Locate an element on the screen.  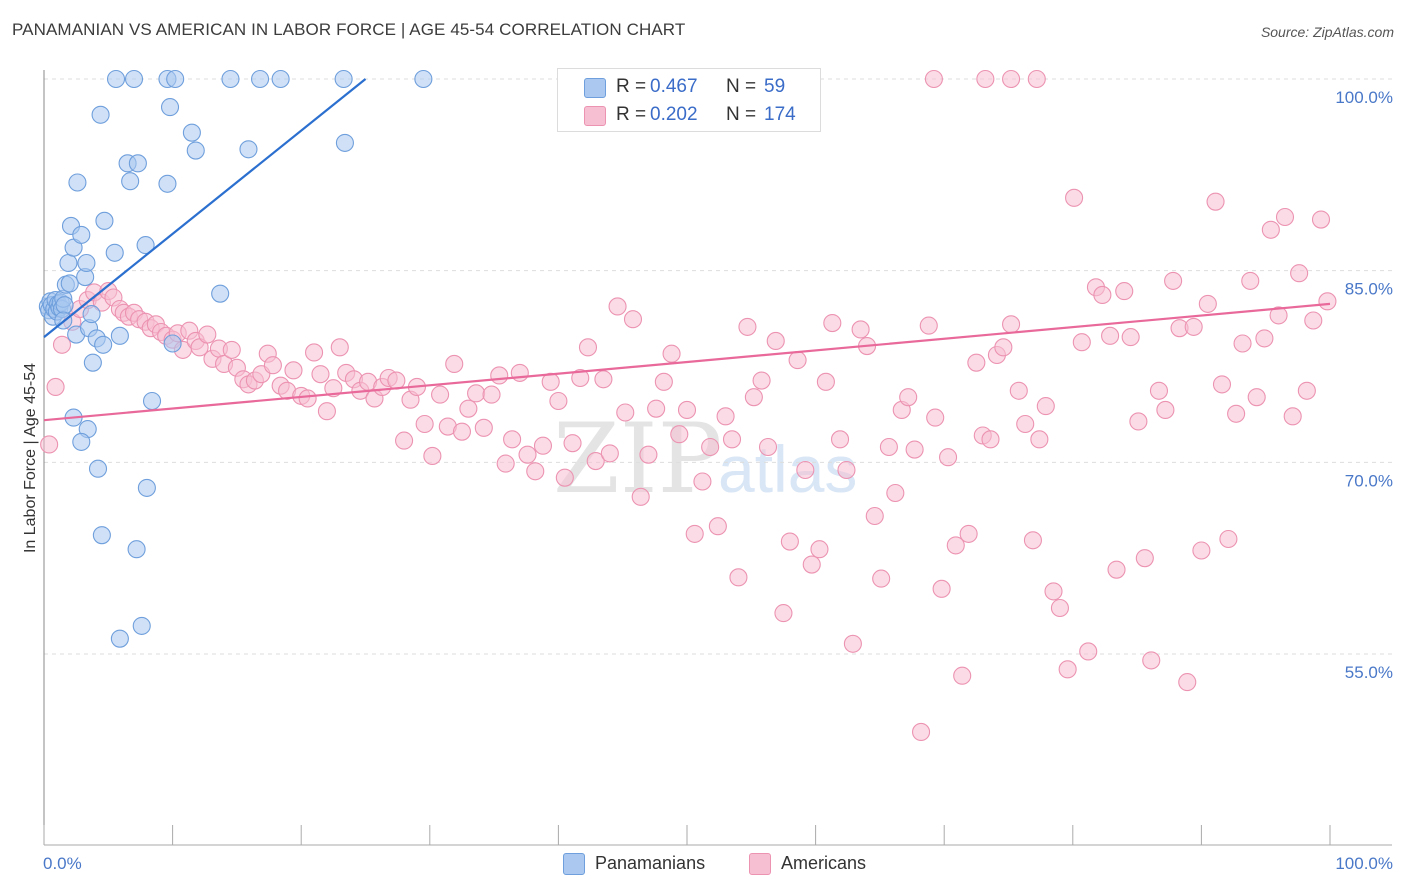
correlation-legend: R = 0.467 N = 59 R = 0.202 N = 174 is located at coordinates (689, 100).